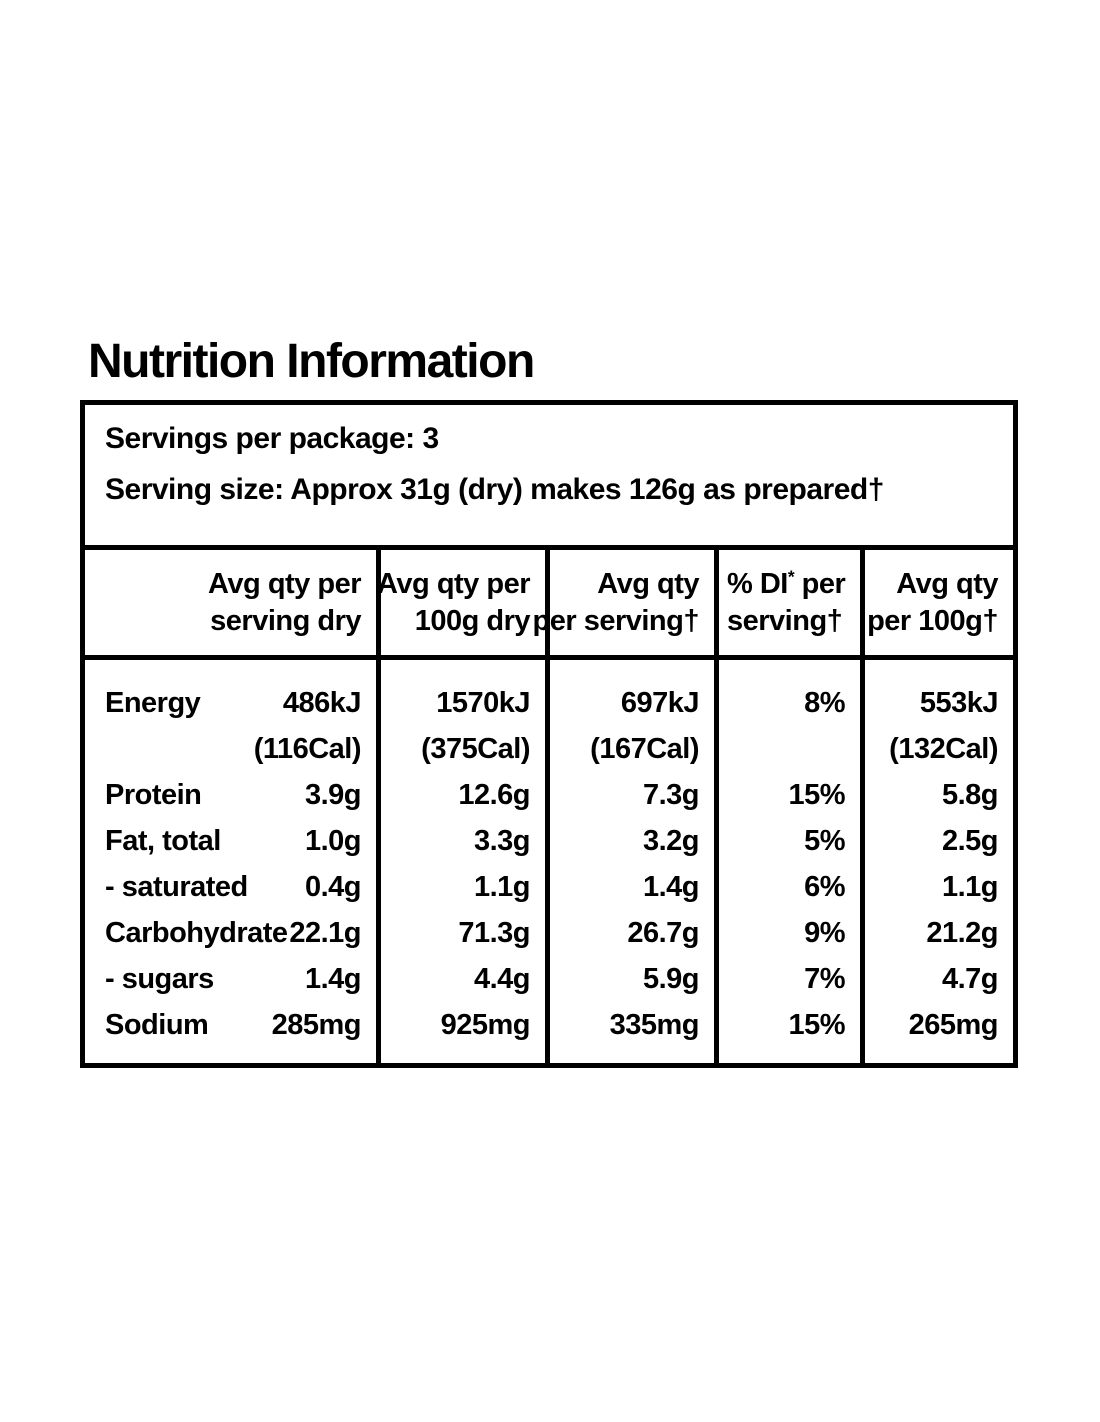 This screenshot has width=1100, height=1422. What do you see at coordinates (824, 702) in the screenshot?
I see `nutrient-value: 8%` at bounding box center [824, 702].